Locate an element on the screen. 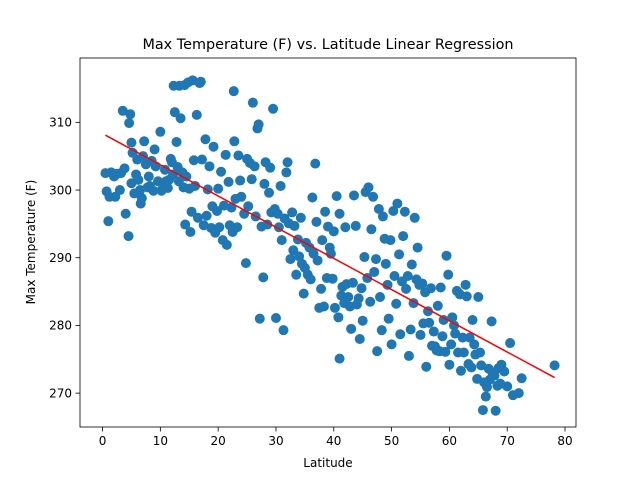  x-tick-label: 20 is located at coordinates (218, 441).